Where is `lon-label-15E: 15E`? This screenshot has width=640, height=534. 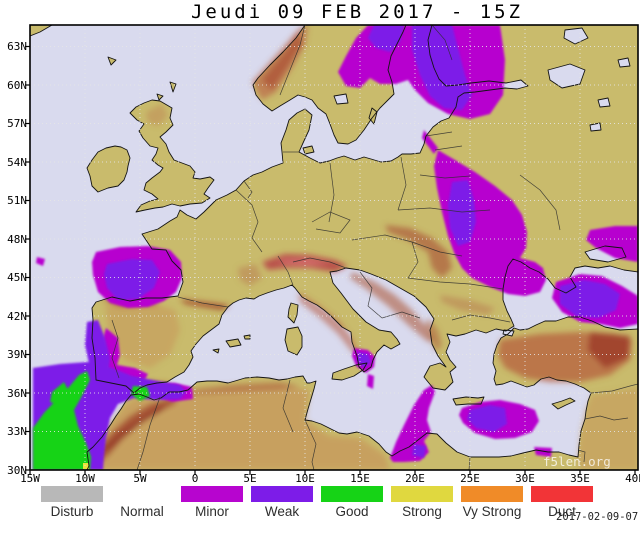
lon-label-15E: 15E is located at coordinates (360, 478).